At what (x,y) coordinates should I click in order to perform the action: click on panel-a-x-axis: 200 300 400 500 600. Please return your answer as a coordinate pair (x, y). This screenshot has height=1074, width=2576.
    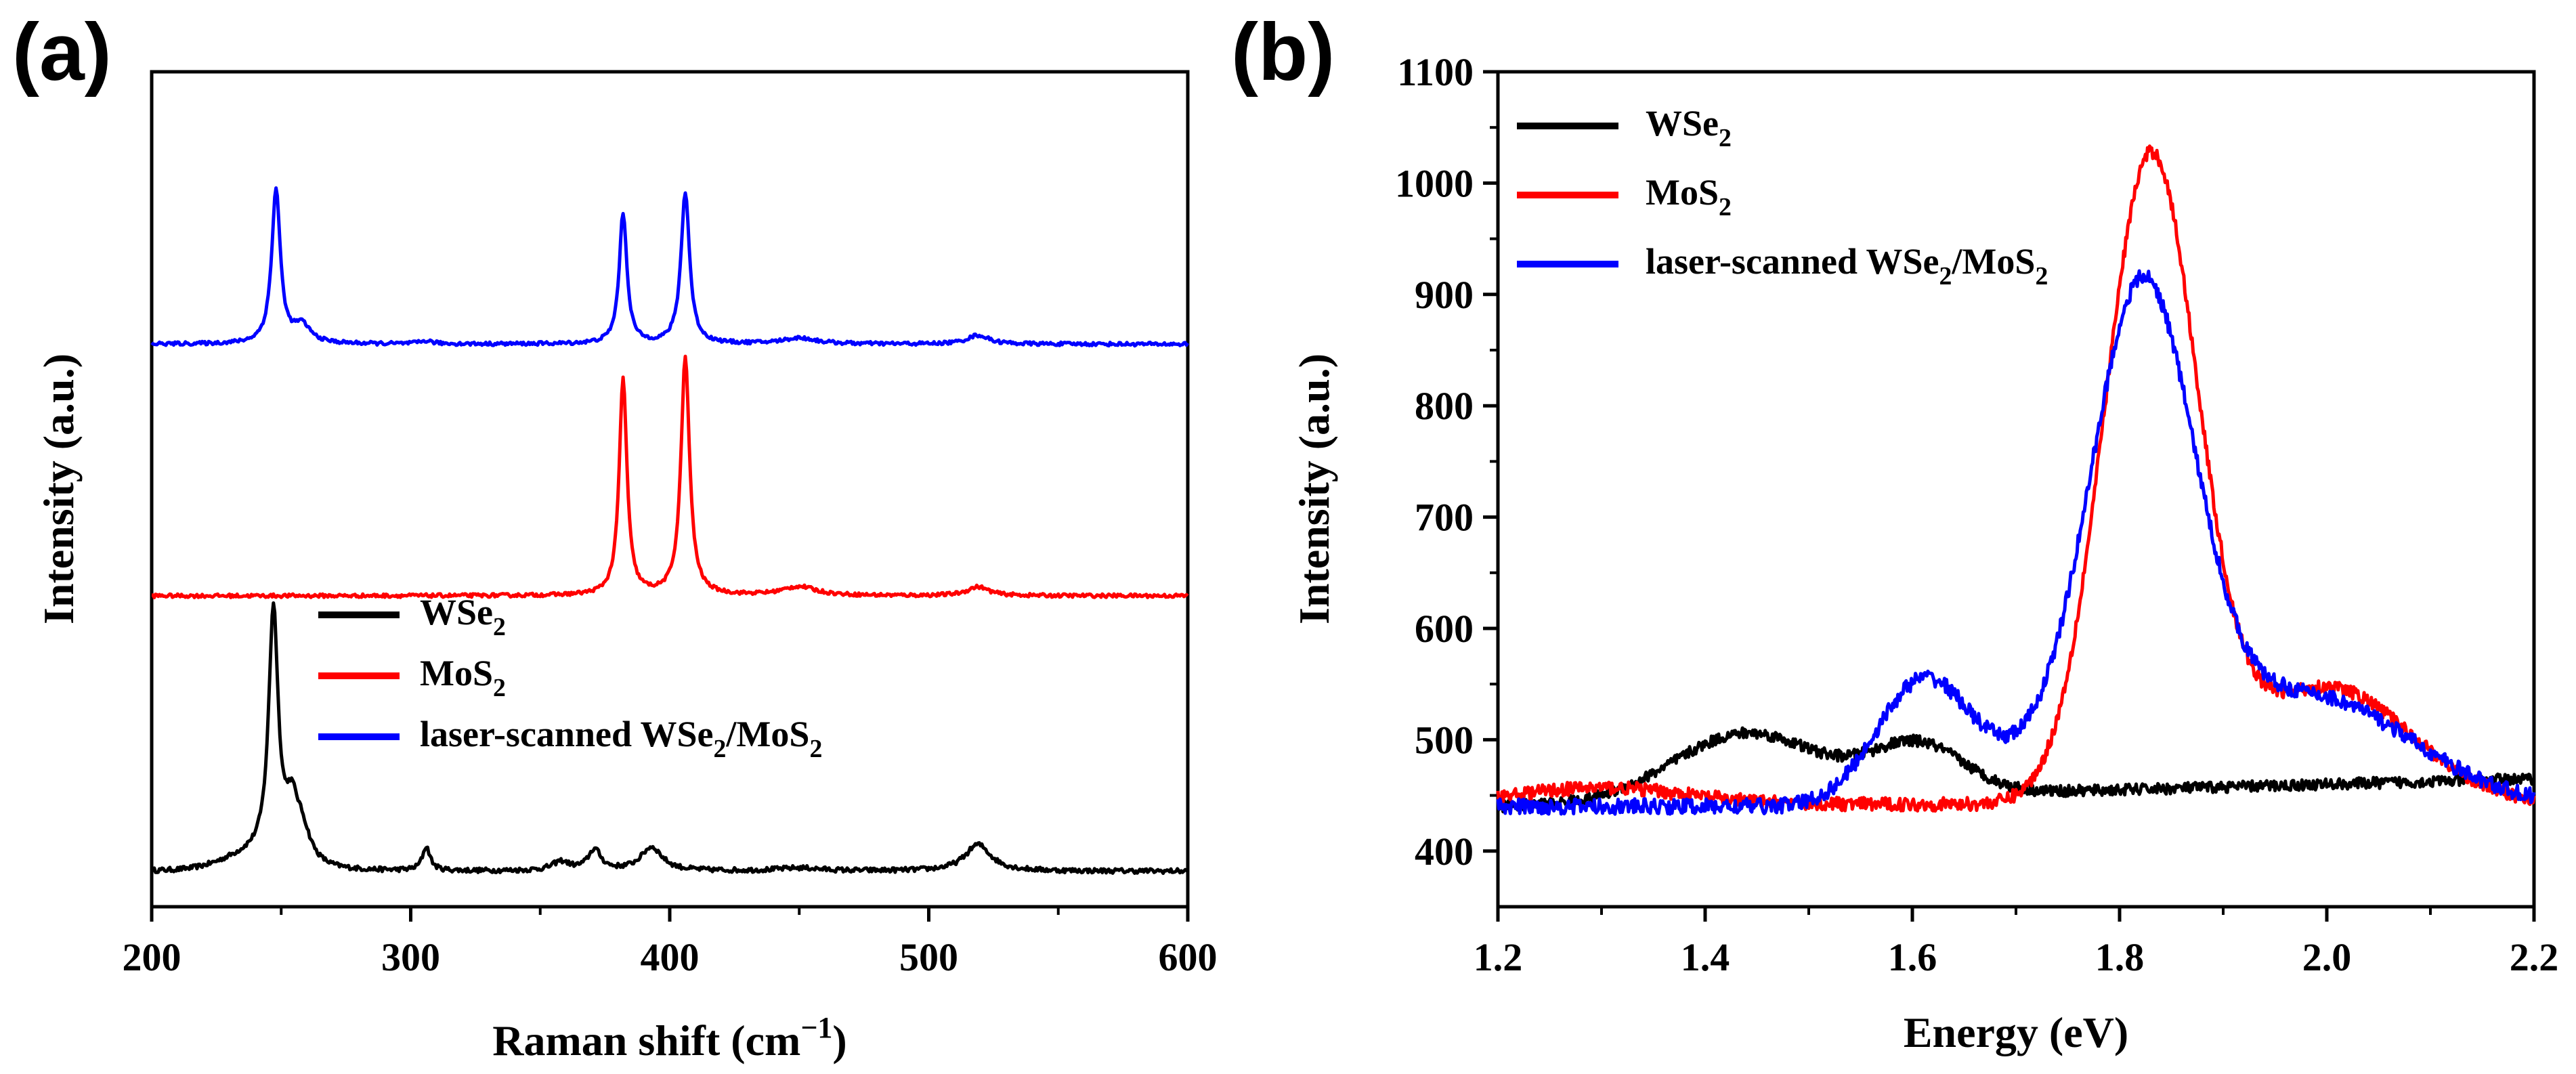
    Looking at the image, I should click on (670, 943).